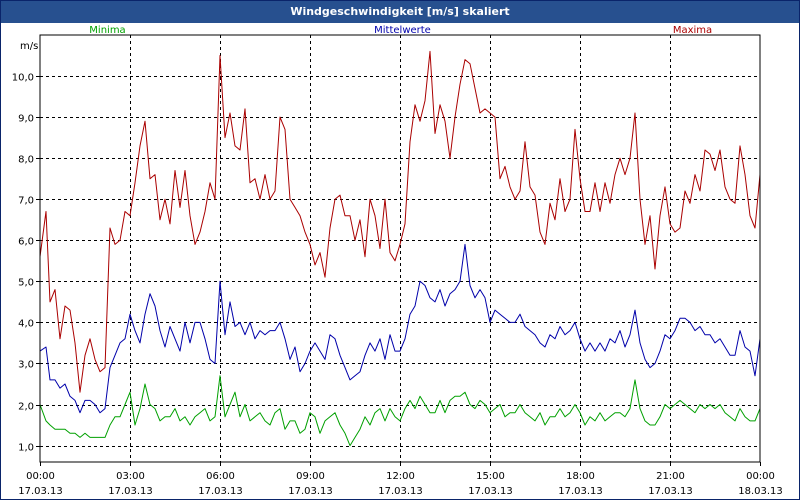  I want to click on x-tick-time-label: 18:00, so click(580, 476).